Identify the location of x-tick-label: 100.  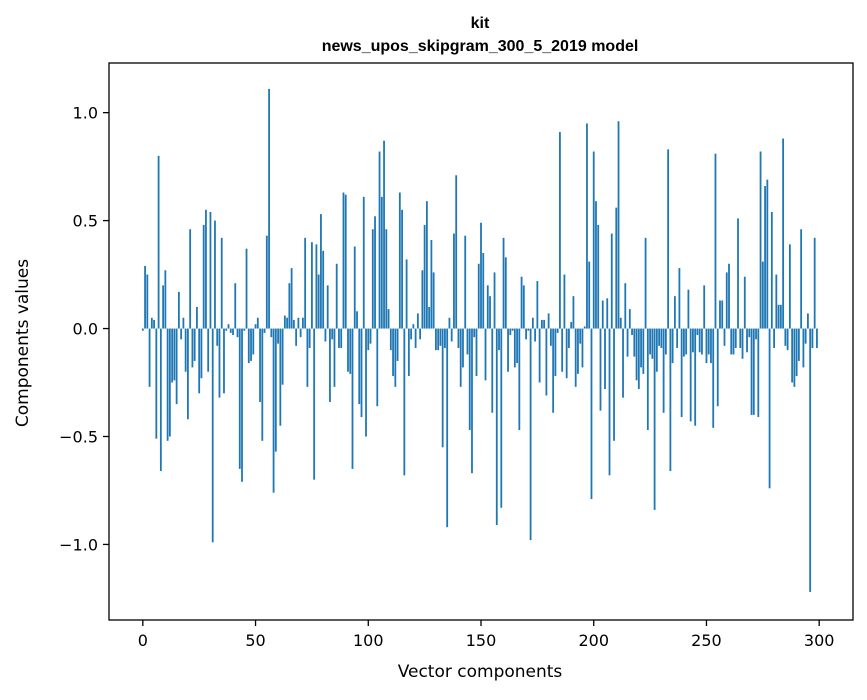
(368, 640).